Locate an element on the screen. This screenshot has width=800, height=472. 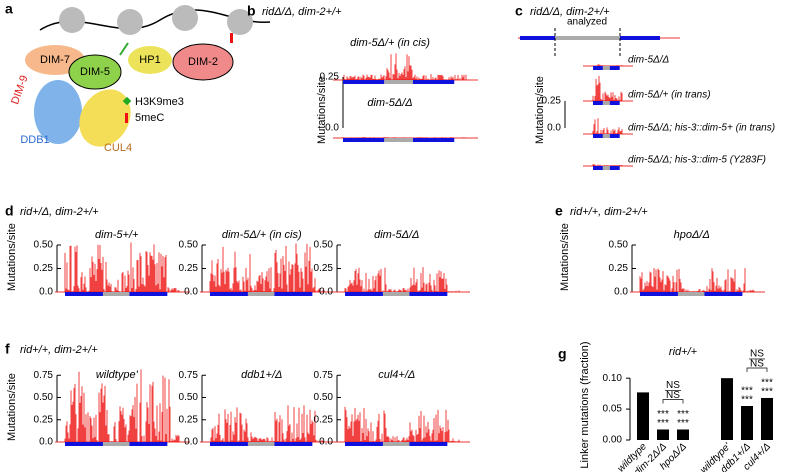
panel-label: b is located at coordinates (251, 11).